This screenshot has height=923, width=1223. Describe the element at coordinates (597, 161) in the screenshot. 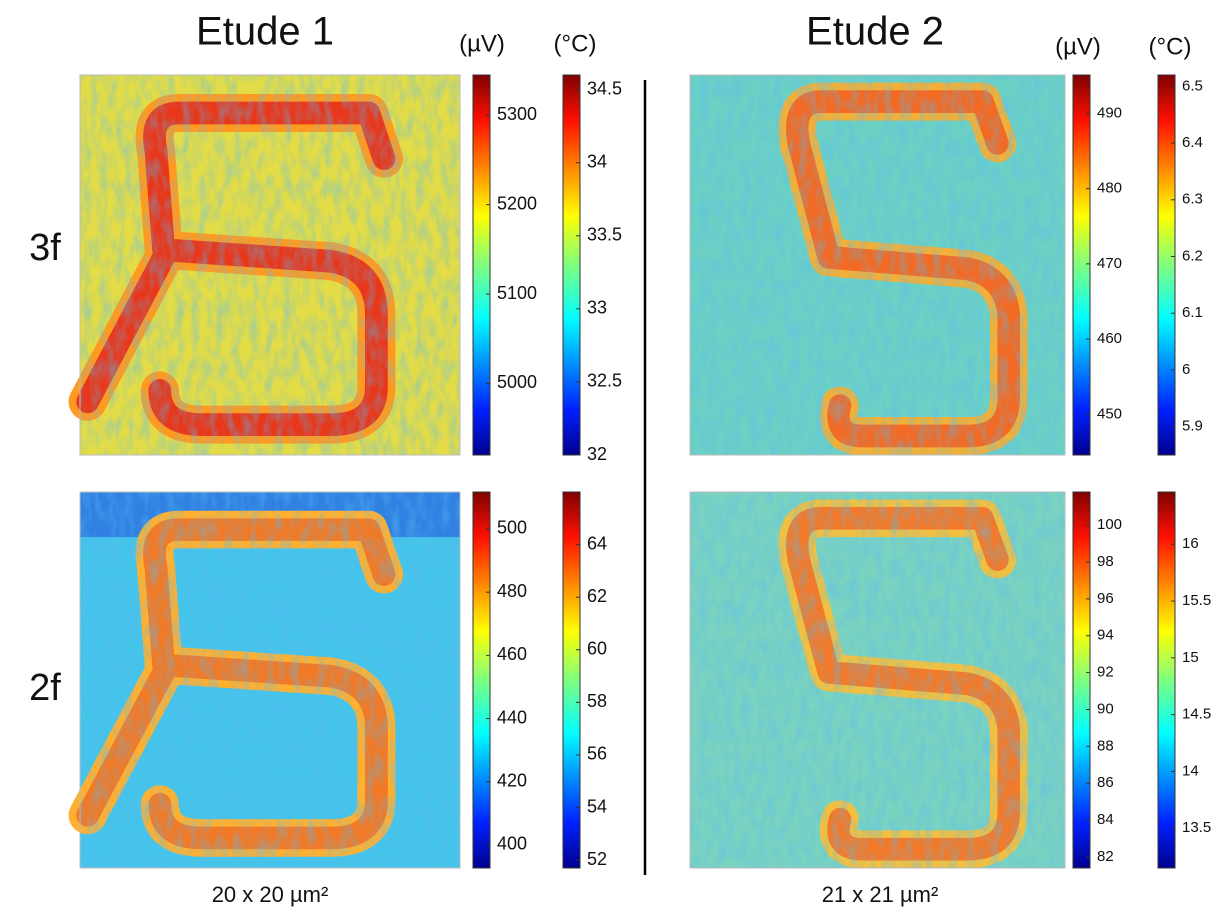

I see `tick-label: 34` at that location.